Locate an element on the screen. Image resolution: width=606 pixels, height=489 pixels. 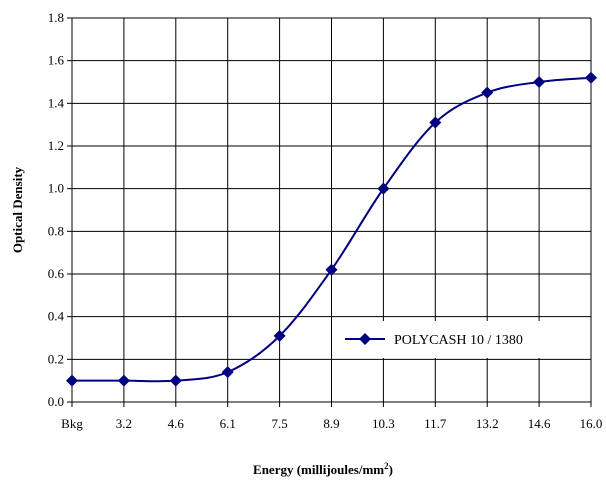
x-tick-label: 8.9 is located at coordinates (331, 423).